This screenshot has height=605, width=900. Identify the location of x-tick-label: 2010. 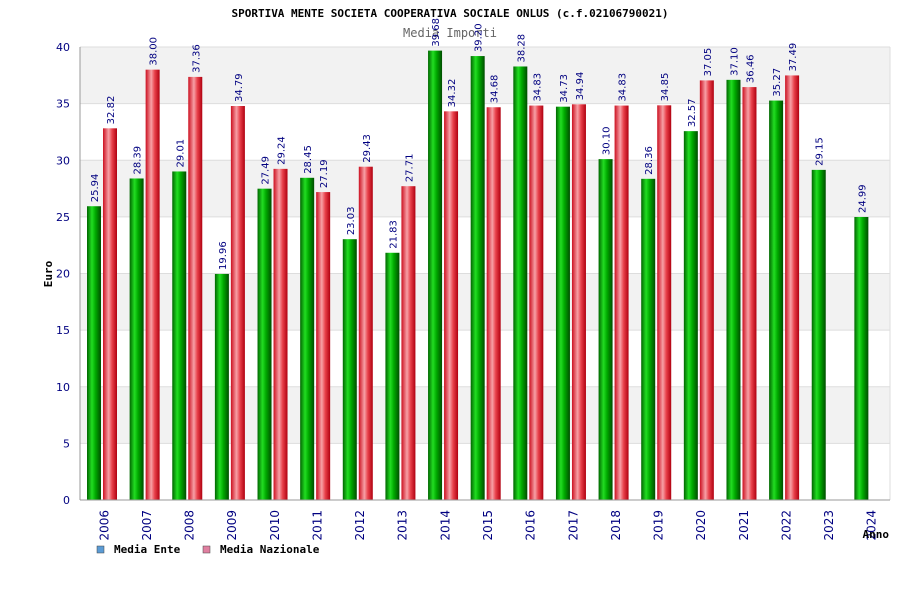
(275, 525).